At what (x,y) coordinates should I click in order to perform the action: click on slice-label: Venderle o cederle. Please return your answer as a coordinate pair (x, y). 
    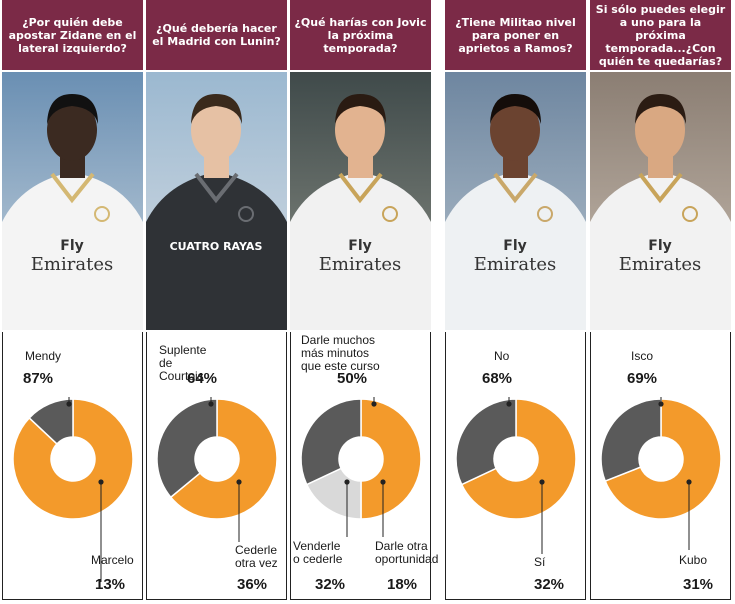
    Looking at the image, I should click on (318, 552).